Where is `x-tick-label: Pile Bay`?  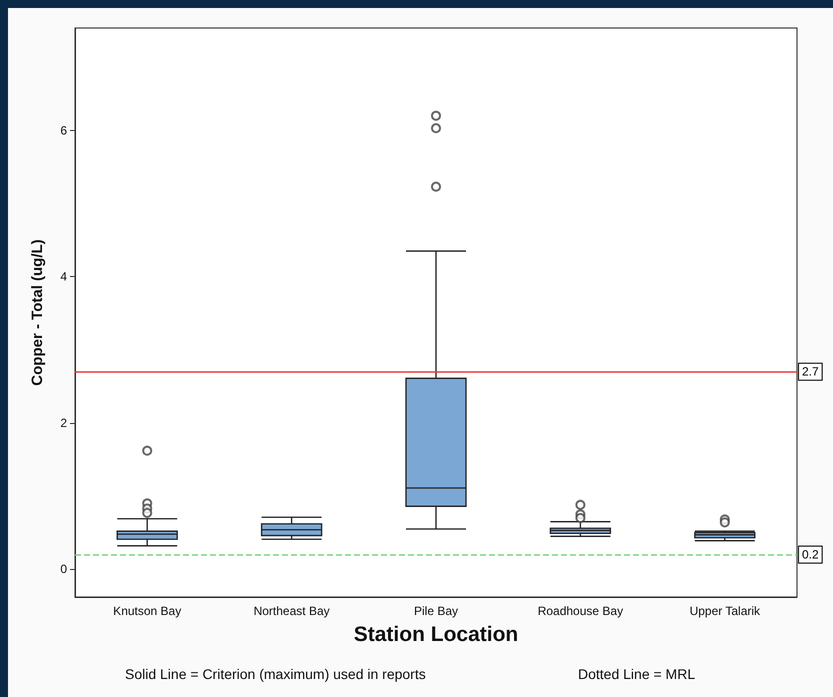
x-tick-label: Pile Bay is located at coordinates (436, 611).